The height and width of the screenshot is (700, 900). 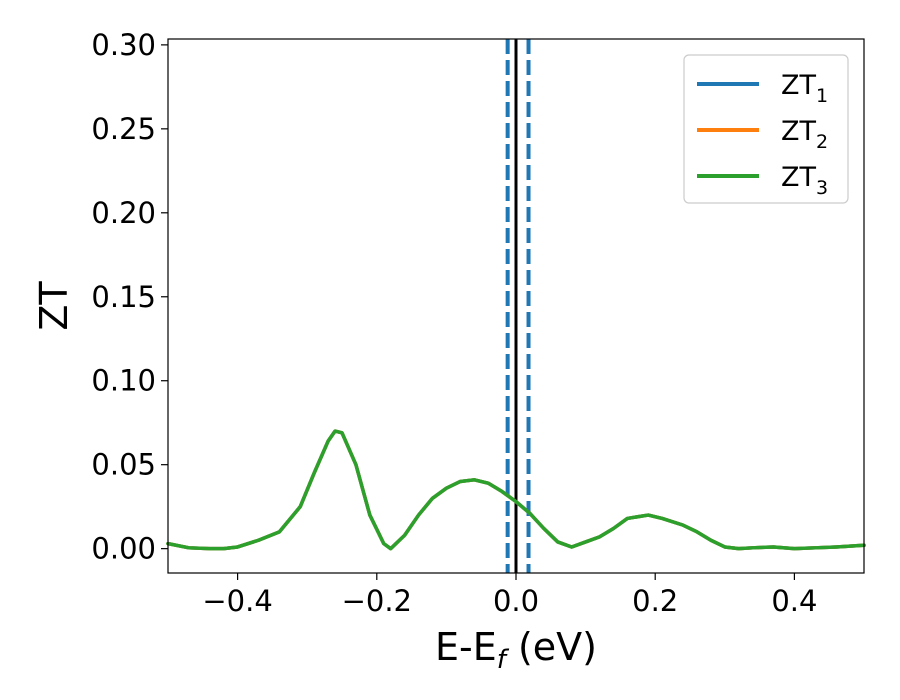 What do you see at coordinates (123, 465) in the screenshot?
I see `y-tick-label: 0.05` at bounding box center [123, 465].